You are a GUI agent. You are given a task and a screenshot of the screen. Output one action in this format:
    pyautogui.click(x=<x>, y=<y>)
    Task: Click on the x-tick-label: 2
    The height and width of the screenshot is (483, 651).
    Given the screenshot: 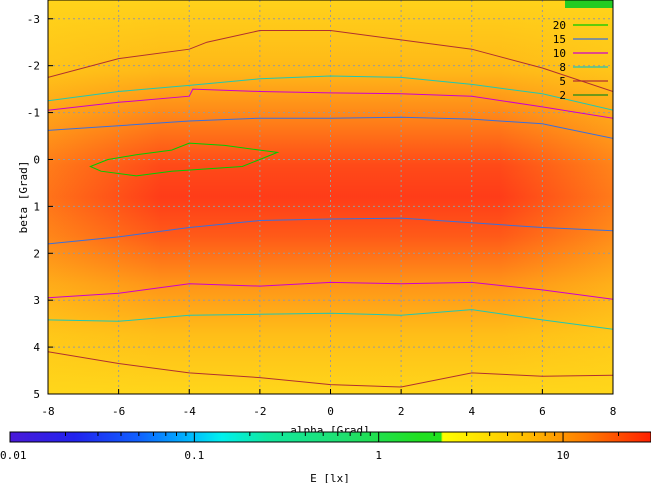 What is the action you would take?
    pyautogui.click(x=401, y=411)
    